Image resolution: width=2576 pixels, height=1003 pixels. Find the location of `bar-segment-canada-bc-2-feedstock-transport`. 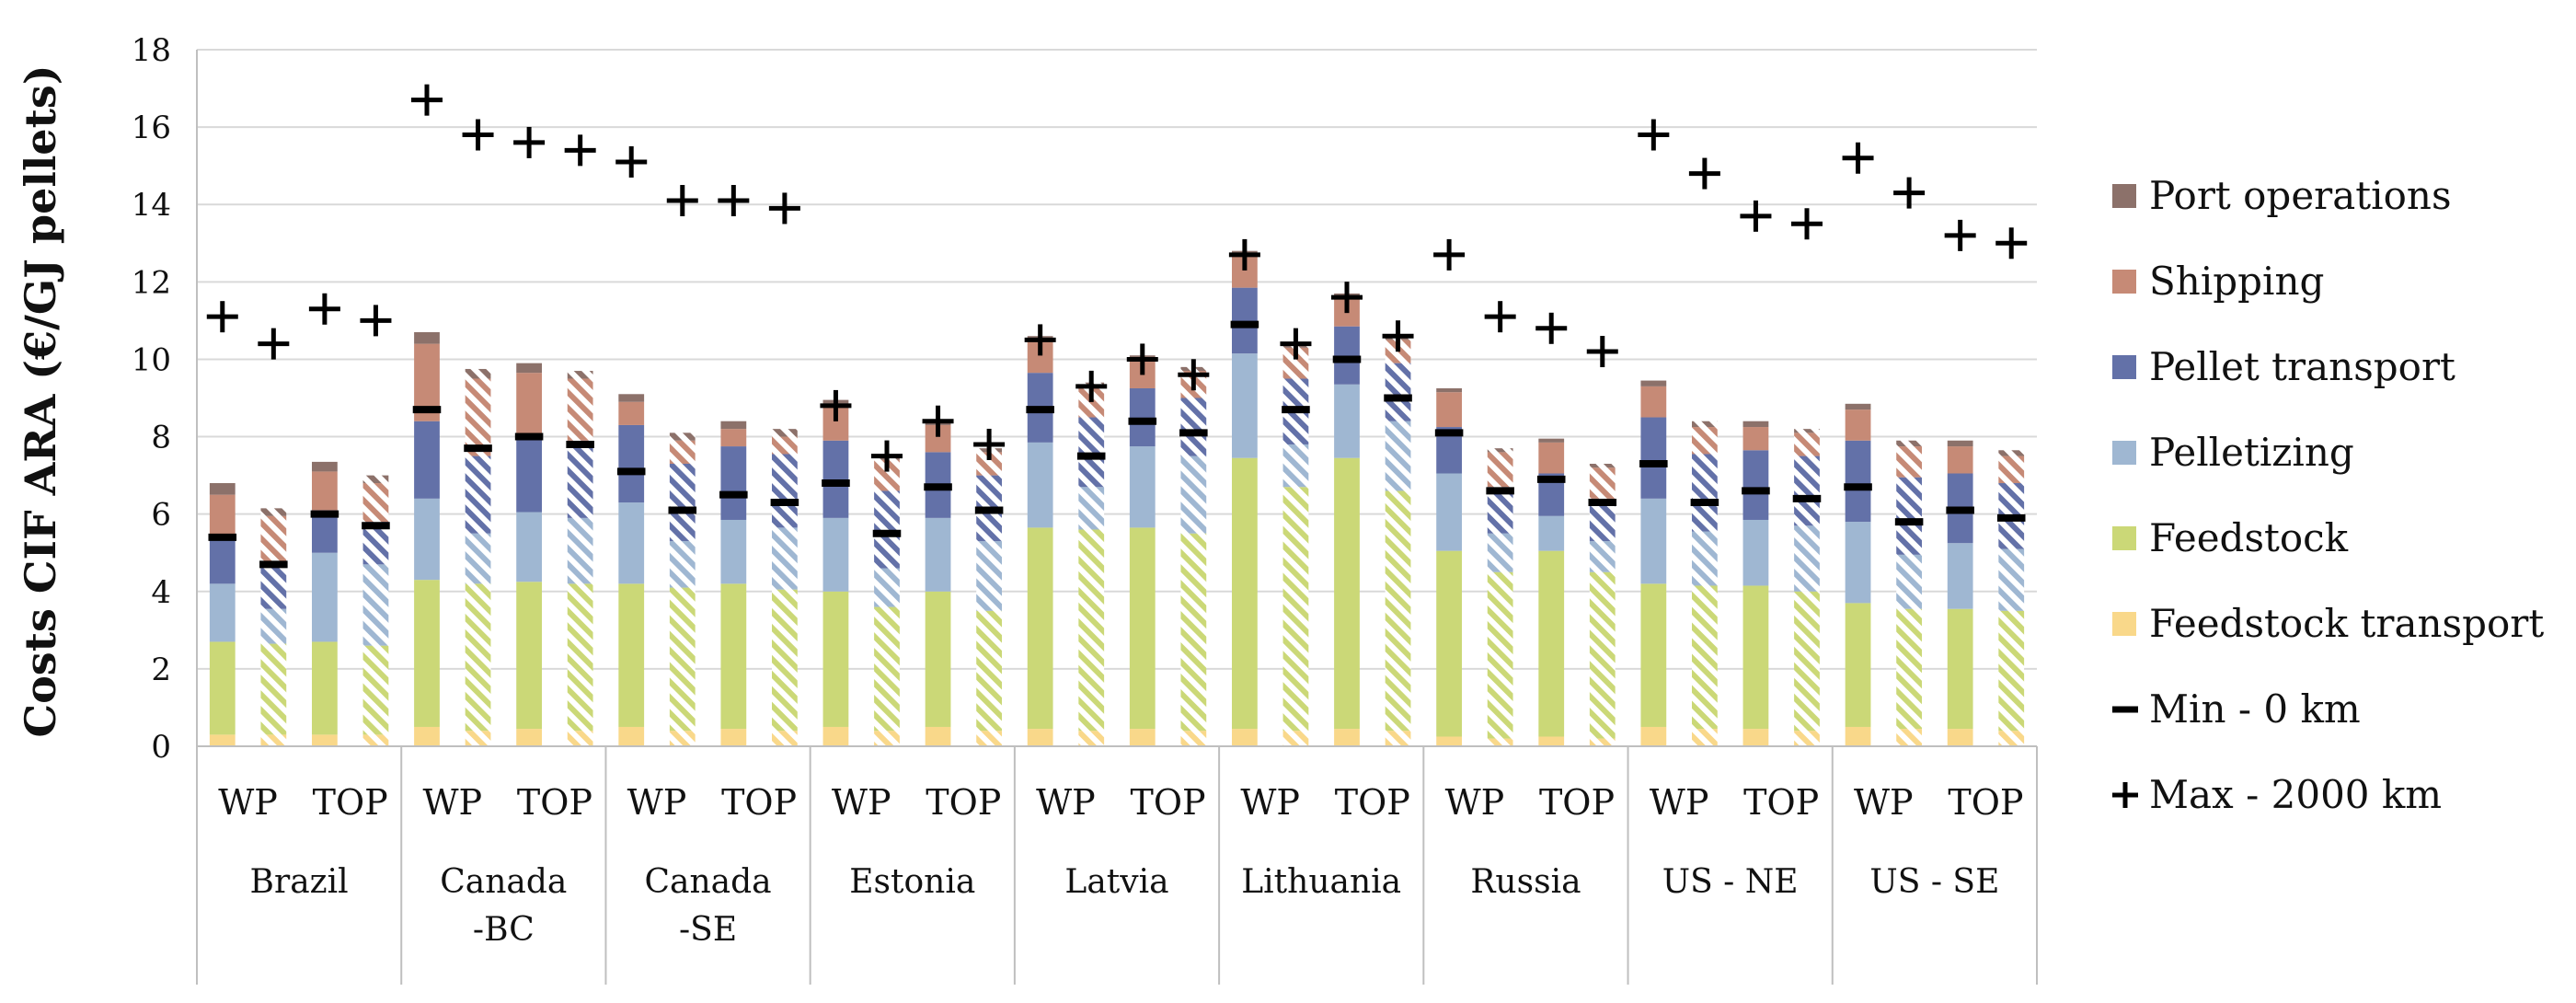

bar-segment-canada-bc-2-feedstock-transport is located at coordinates (478, 738).